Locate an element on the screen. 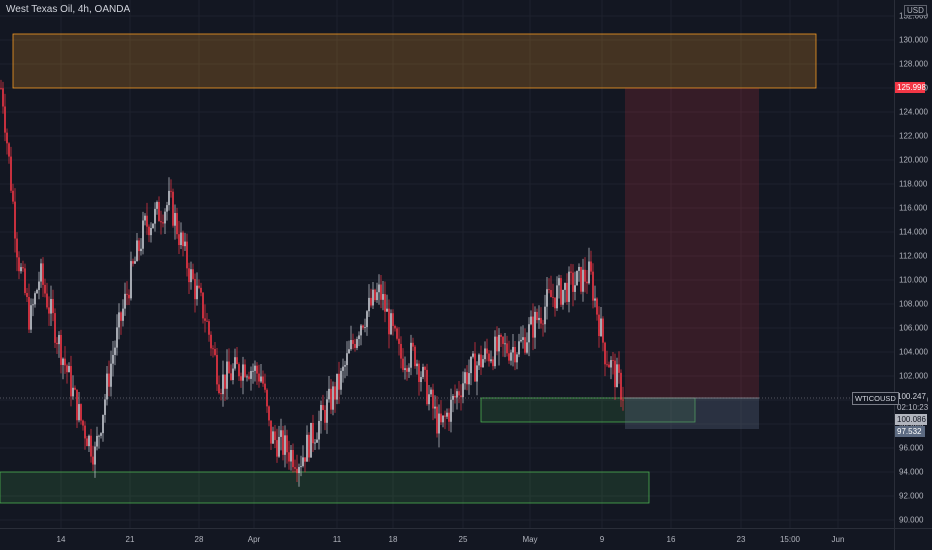 The width and height of the screenshot is (932, 550). time-scale: 14 21 28 Apr 11 18 25 May 9 16 23 15:00 Jun is located at coordinates (447, 539).